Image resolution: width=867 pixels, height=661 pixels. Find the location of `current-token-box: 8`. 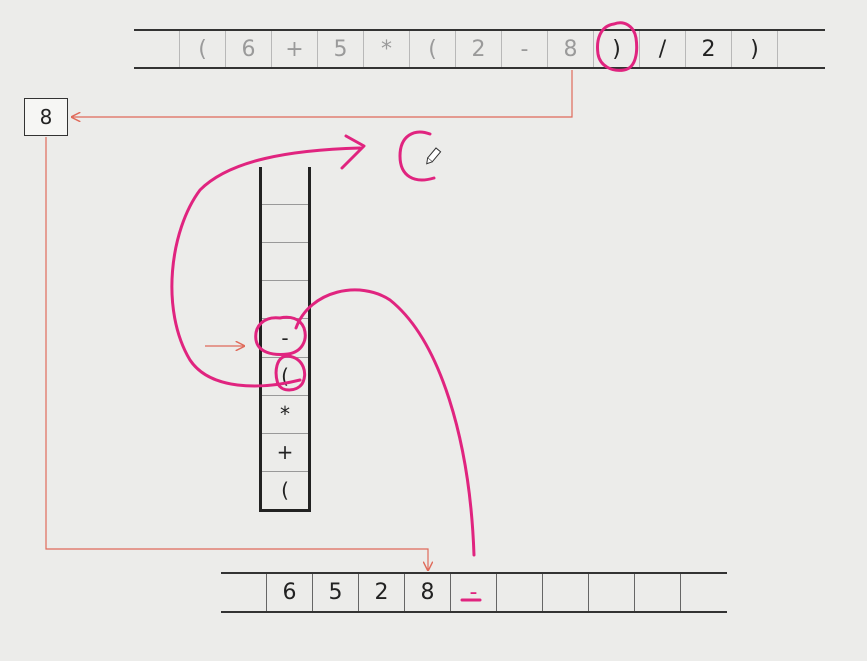

current-token-box: 8 is located at coordinates (46, 117).